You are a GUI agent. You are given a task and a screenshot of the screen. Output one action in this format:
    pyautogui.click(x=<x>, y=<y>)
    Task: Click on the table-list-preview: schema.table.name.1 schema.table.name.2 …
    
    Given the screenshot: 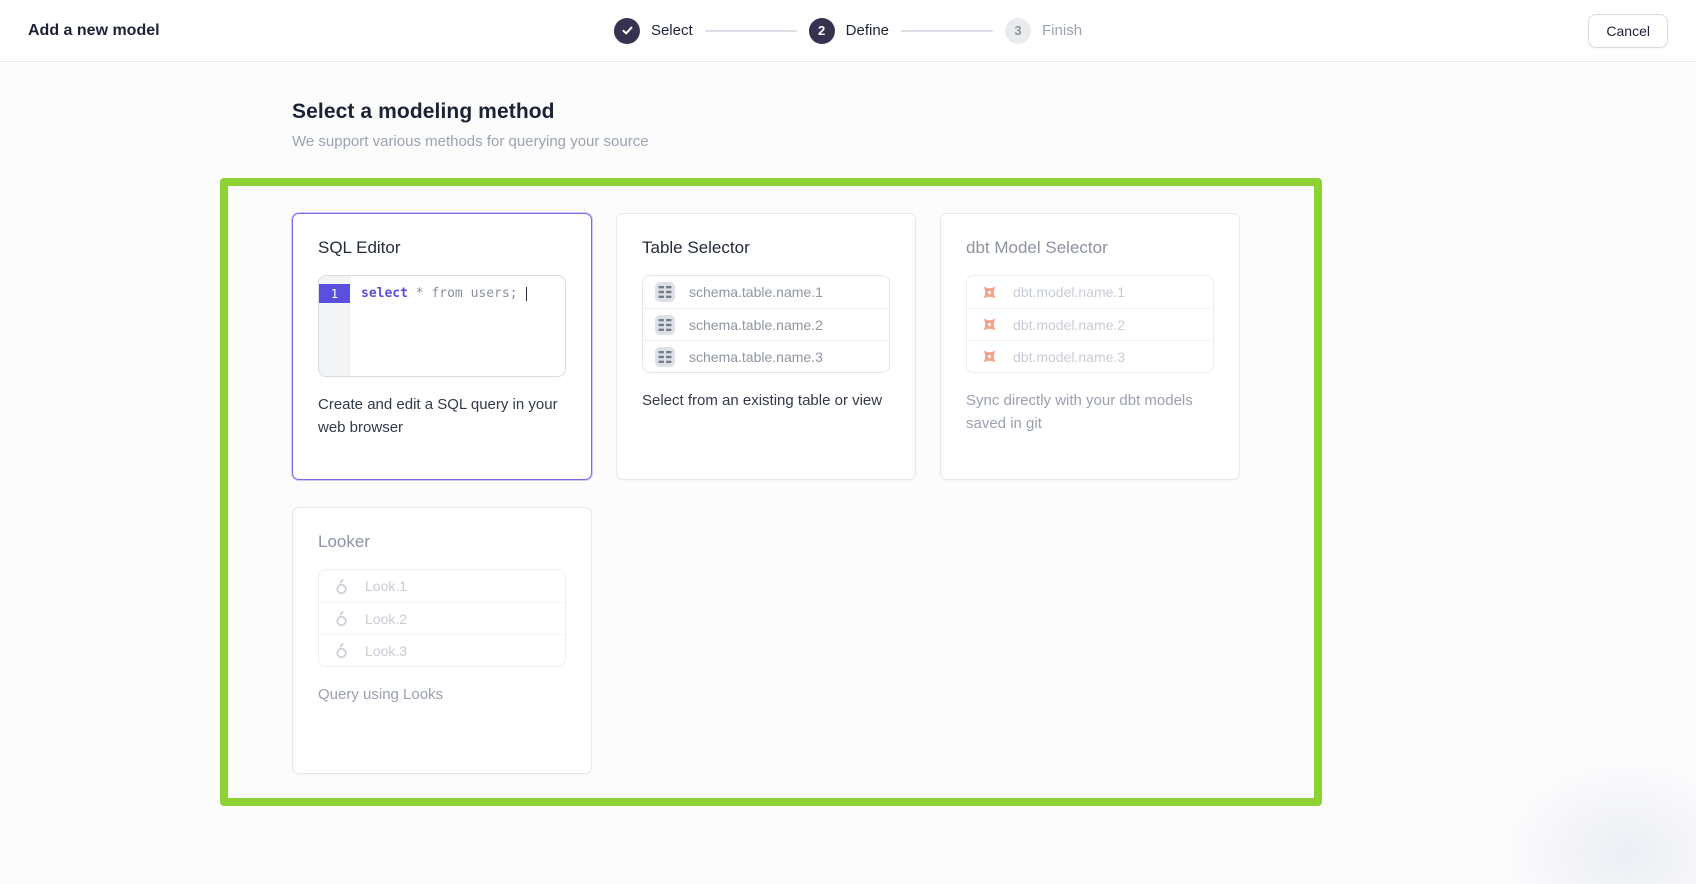 What is the action you would take?
    pyautogui.click(x=766, y=324)
    